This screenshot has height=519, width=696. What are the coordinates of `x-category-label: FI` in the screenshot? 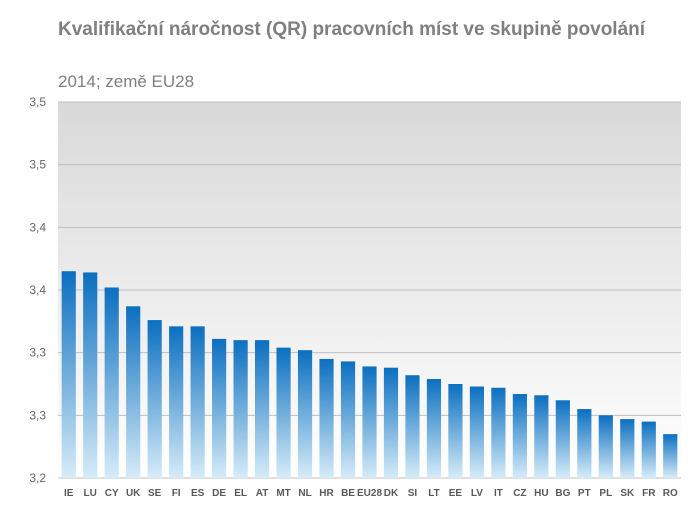 It's located at (176, 493).